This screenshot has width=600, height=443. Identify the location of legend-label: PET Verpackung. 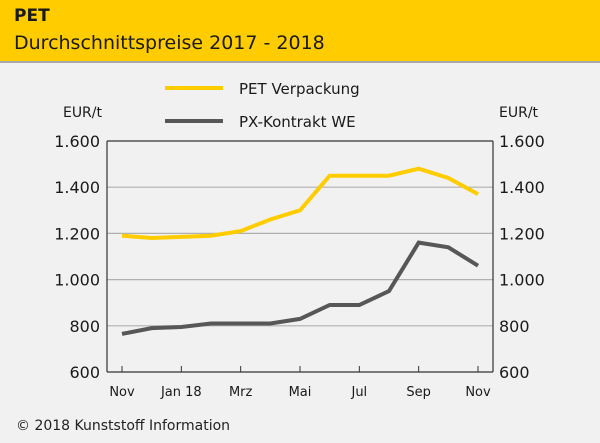
(299, 89).